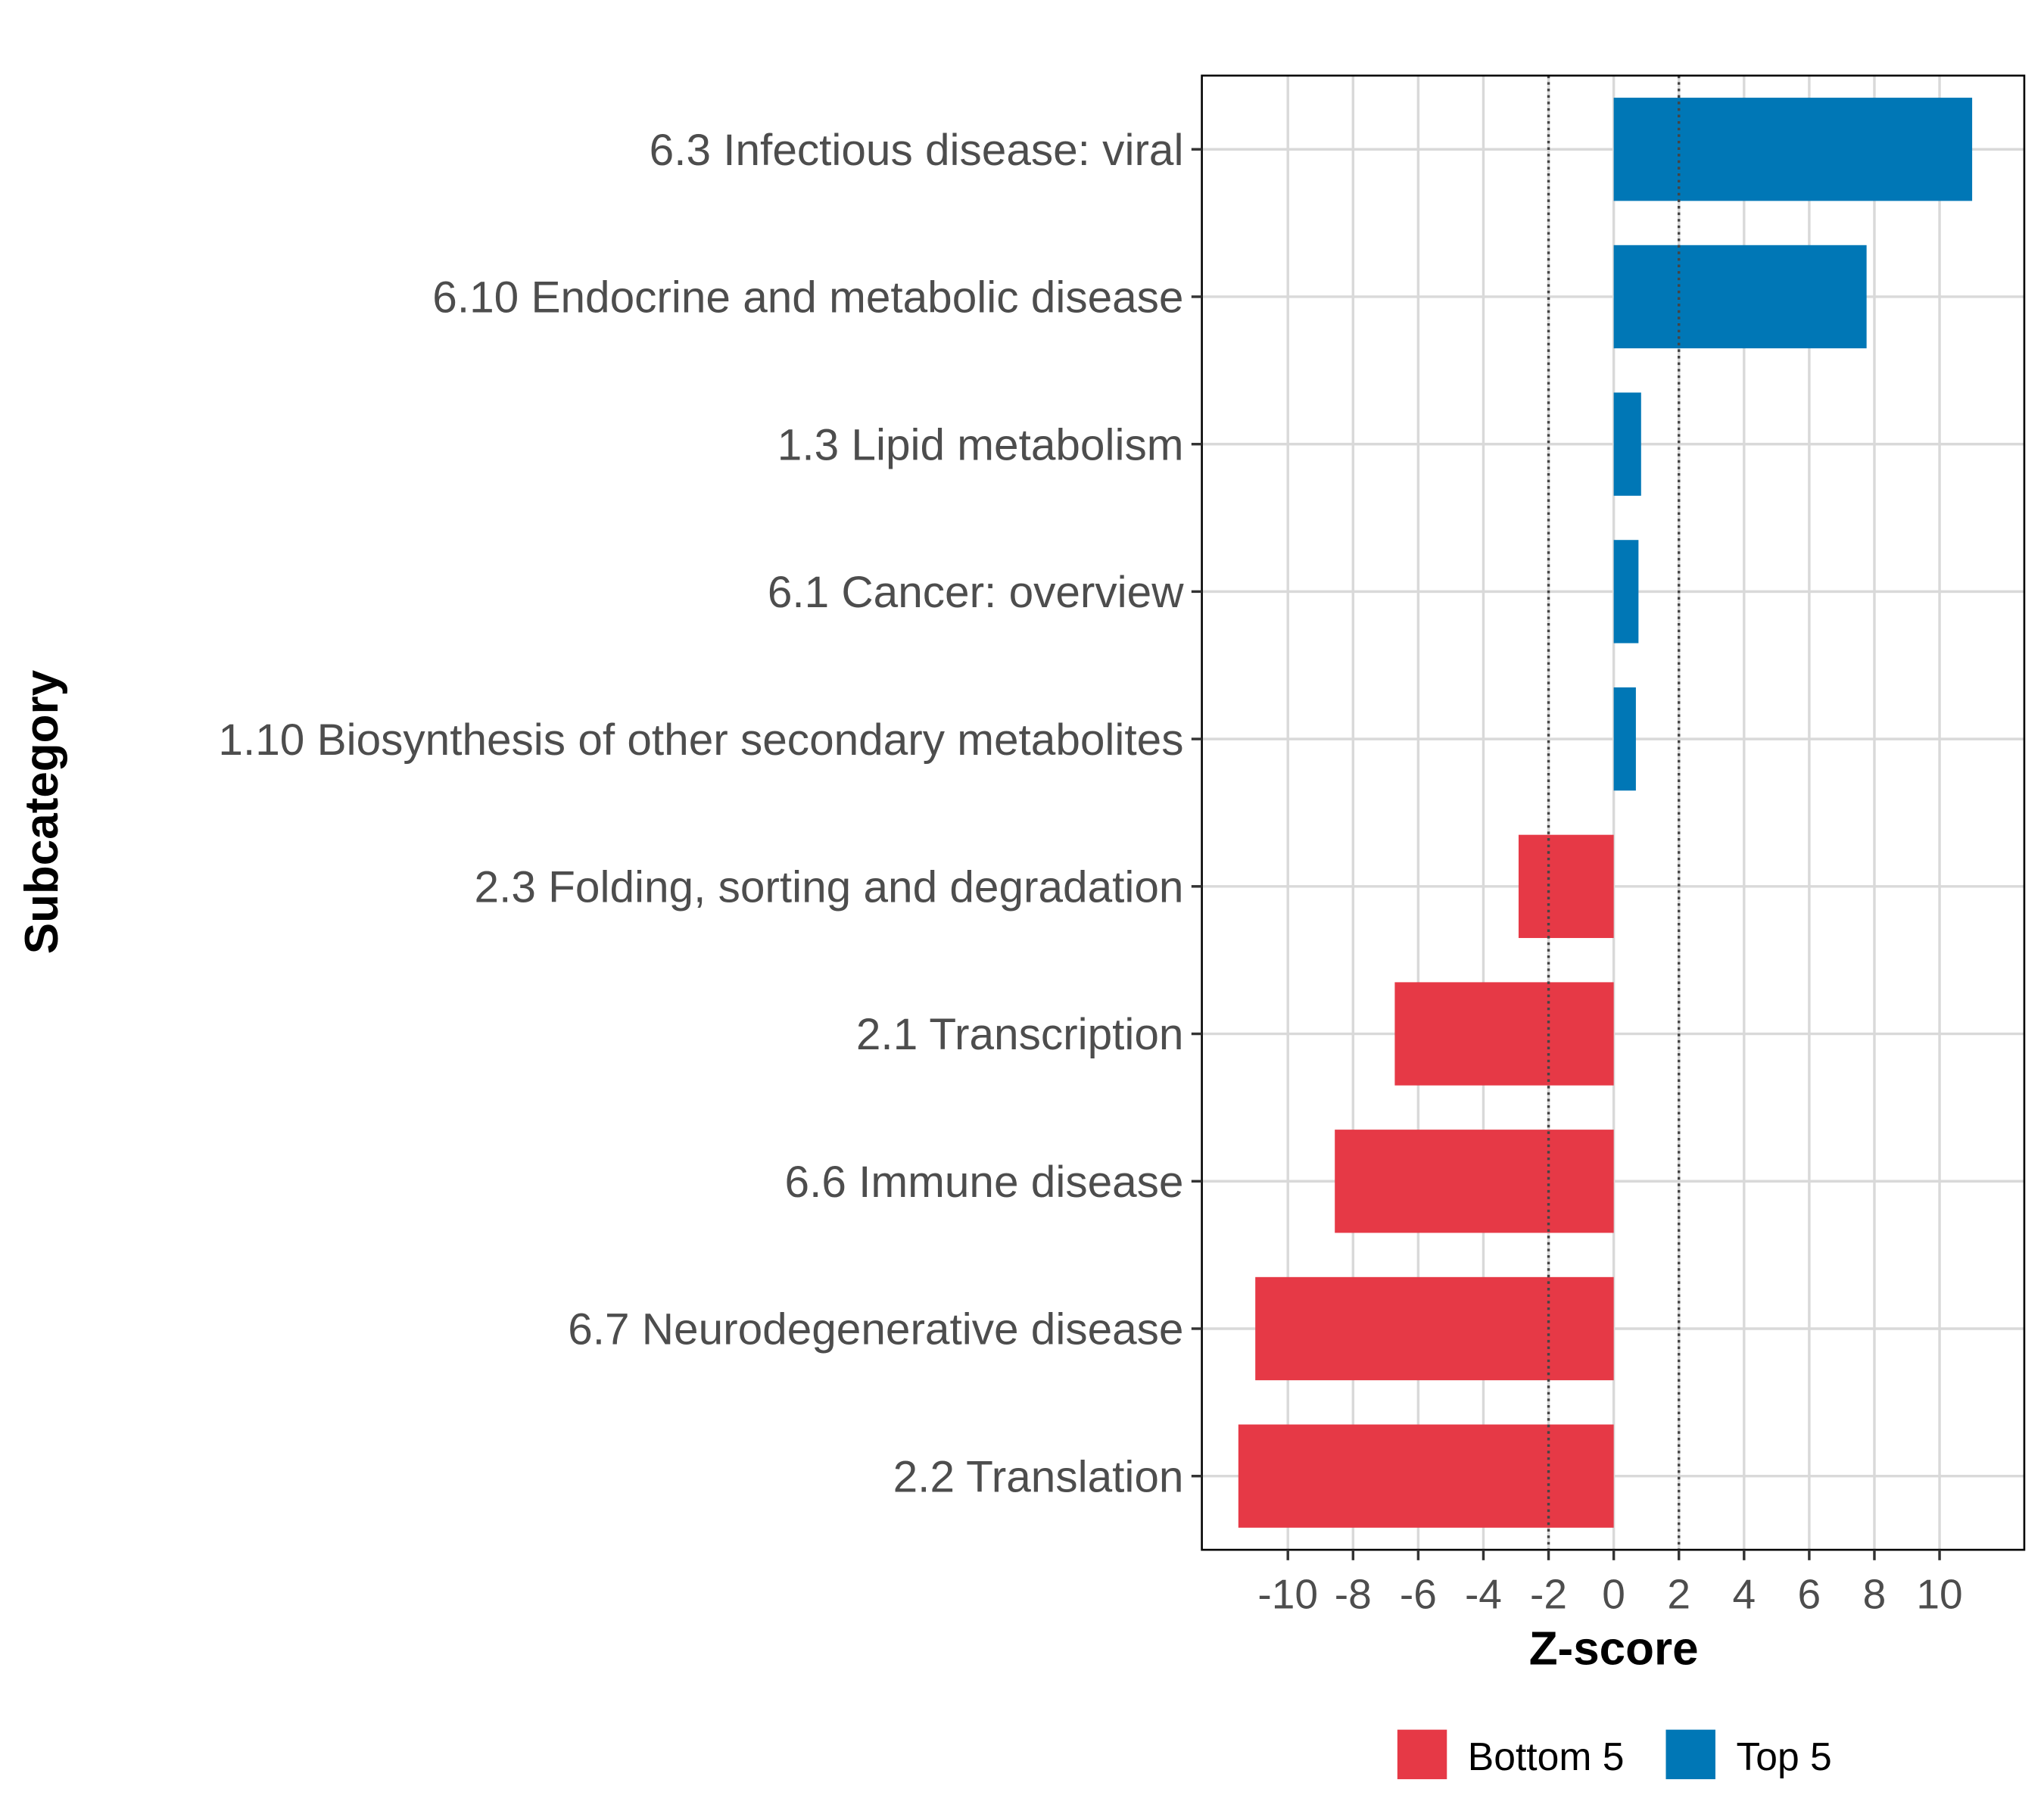 Image resolution: width=2044 pixels, height=1817 pixels. I want to click on x-tick-label: -4, so click(1483, 1594).